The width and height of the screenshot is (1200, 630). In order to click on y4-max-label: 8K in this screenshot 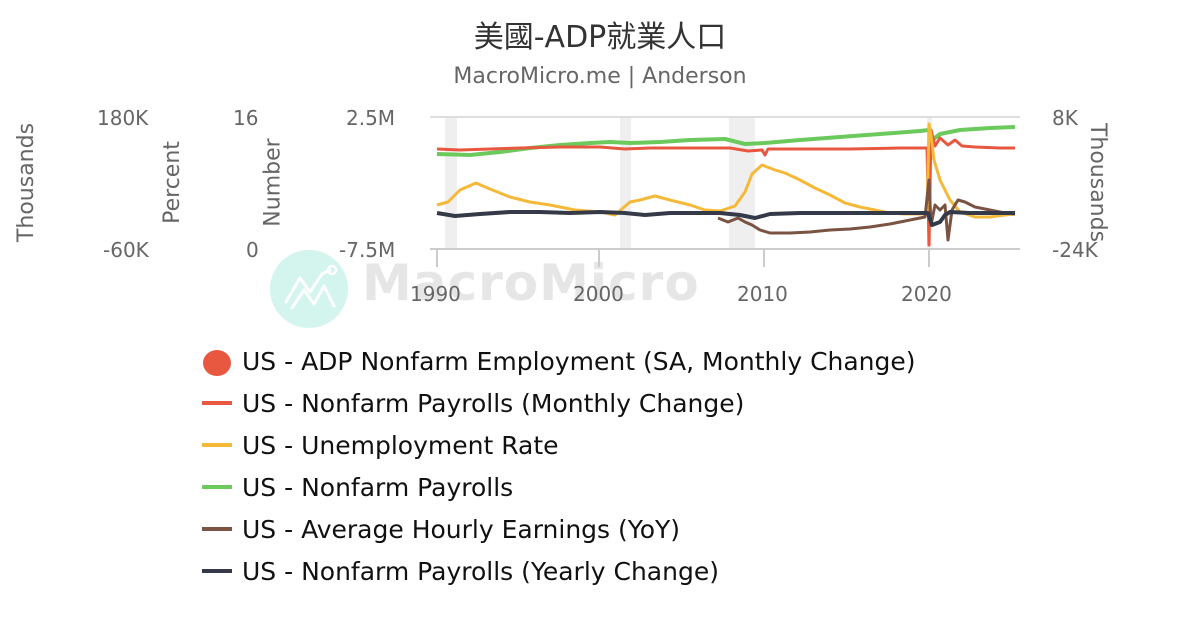, I will do `click(1065, 118)`.